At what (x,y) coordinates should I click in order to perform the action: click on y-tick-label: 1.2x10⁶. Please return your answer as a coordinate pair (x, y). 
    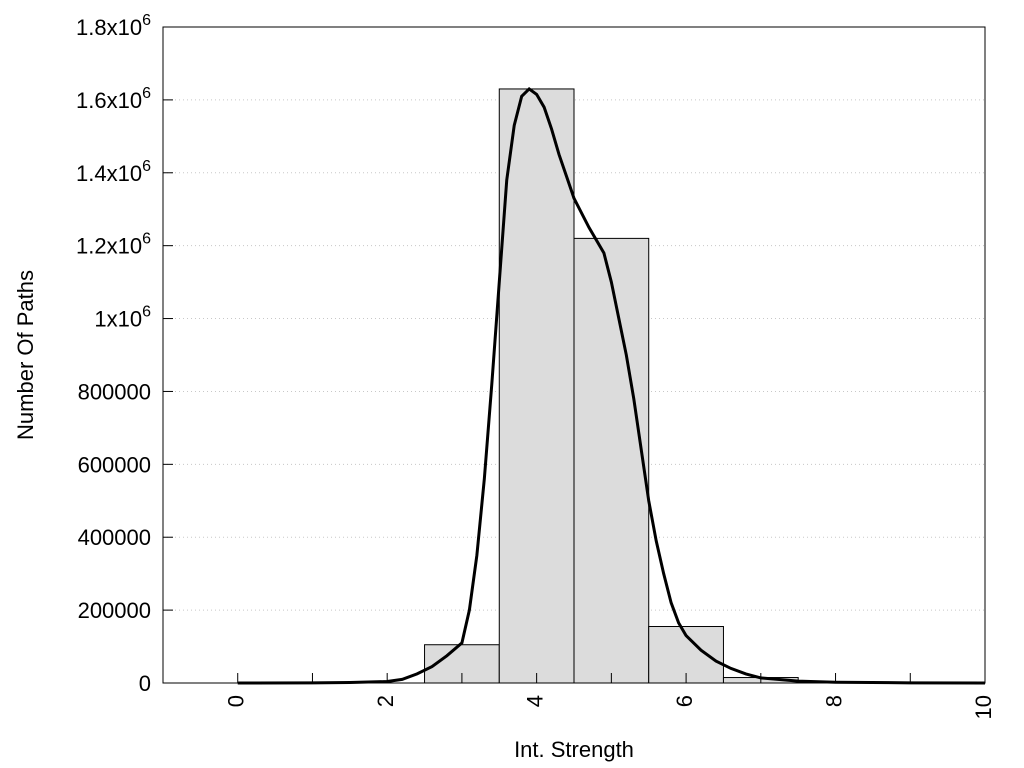
    Looking at the image, I should click on (113, 245).